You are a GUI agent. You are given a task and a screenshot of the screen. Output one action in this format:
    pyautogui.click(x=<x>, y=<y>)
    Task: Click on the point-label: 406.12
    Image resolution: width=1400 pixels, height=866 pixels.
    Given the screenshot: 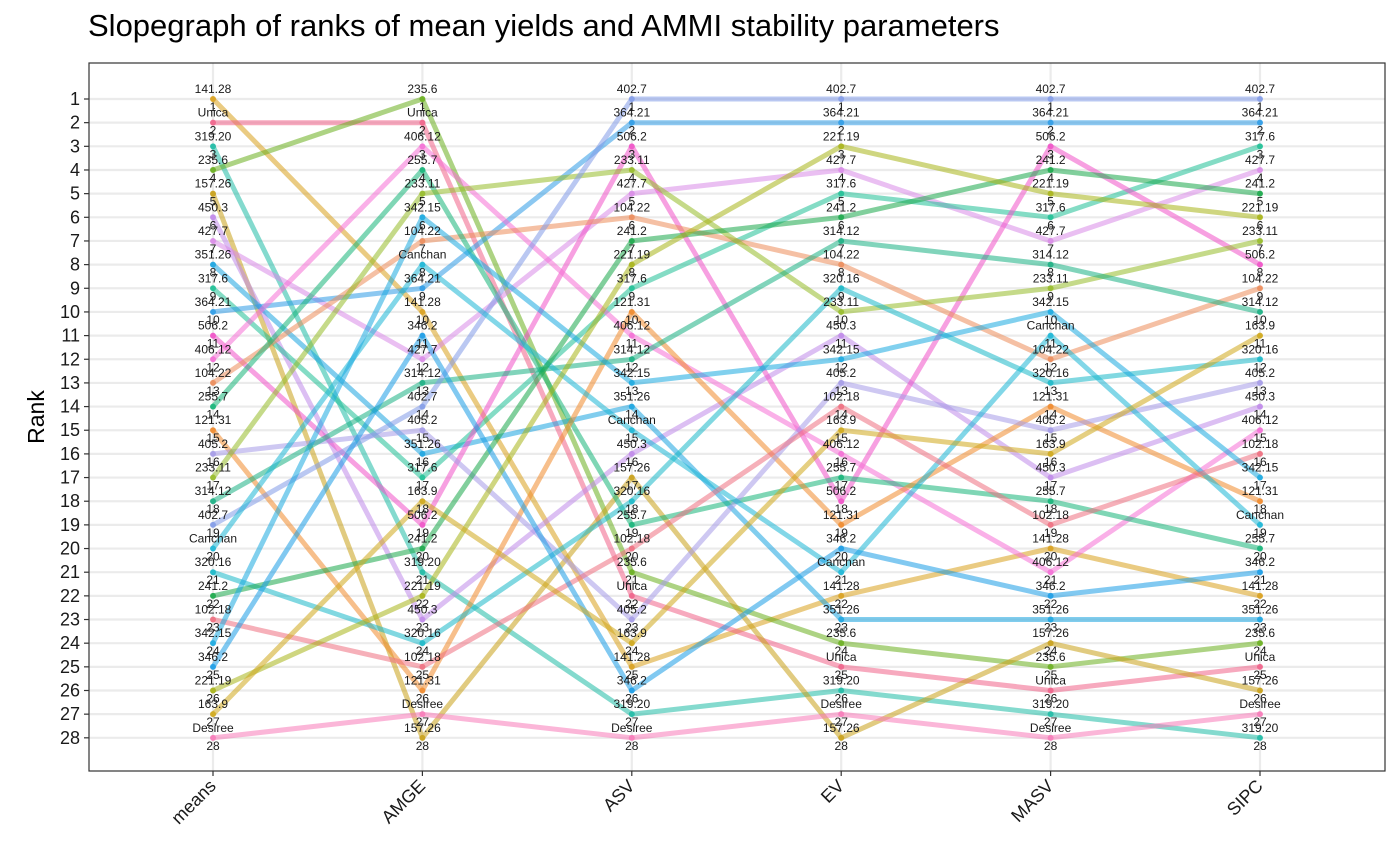 What is the action you would take?
    pyautogui.click(x=631, y=326)
    